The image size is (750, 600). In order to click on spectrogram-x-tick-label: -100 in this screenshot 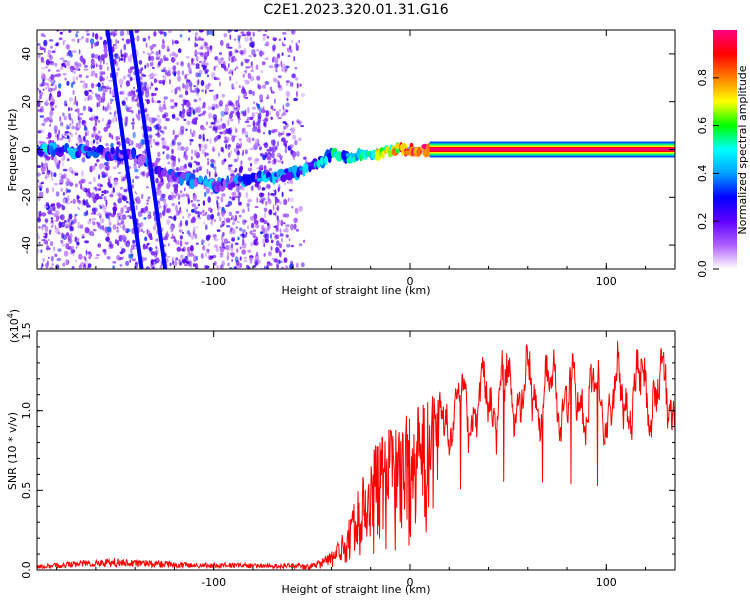, I will do `click(213, 281)`.